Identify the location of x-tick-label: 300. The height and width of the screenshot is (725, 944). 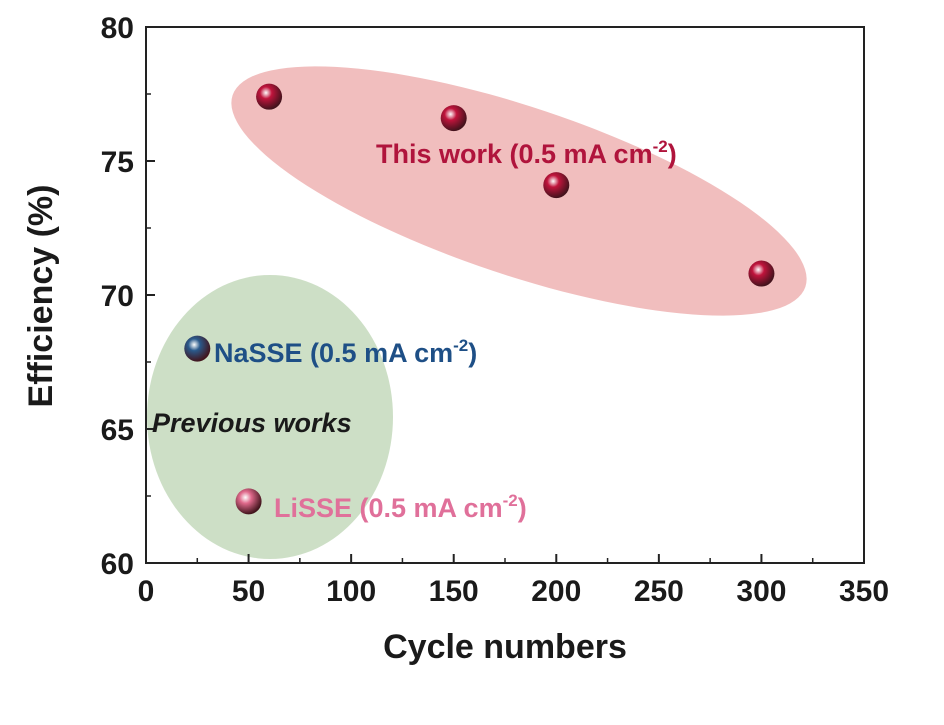
(761, 591).